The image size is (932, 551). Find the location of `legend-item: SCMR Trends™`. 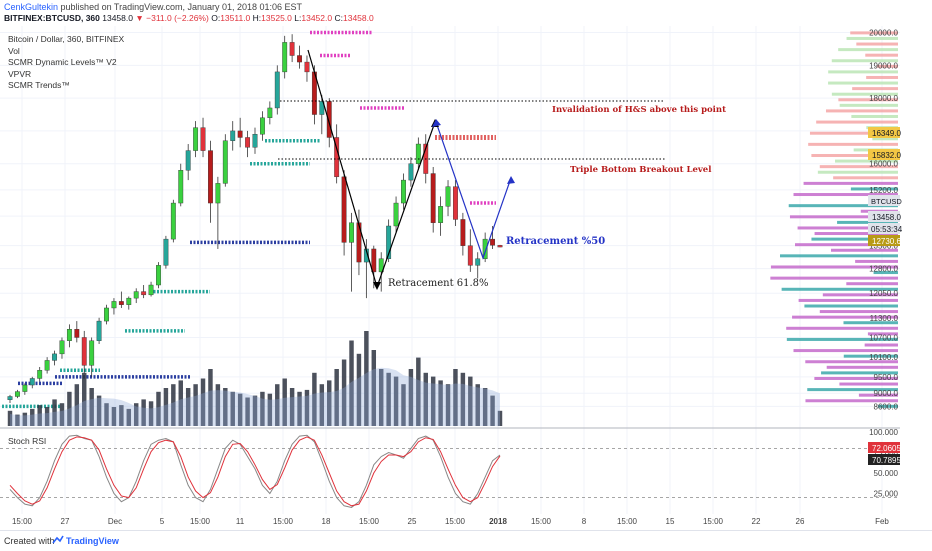

legend-item: SCMR Trends™ is located at coordinates (39, 85).